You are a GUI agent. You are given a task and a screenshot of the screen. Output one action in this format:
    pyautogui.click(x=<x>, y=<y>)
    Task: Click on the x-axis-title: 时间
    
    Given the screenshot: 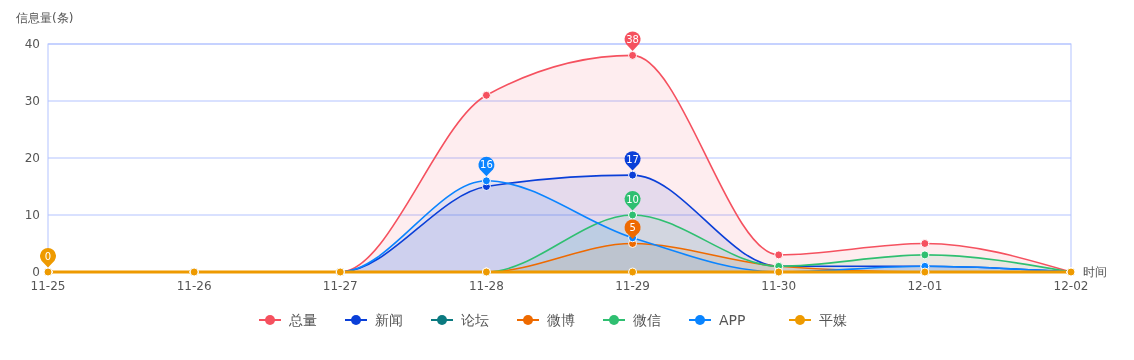 What is the action you would take?
    pyautogui.click(x=1095, y=272)
    